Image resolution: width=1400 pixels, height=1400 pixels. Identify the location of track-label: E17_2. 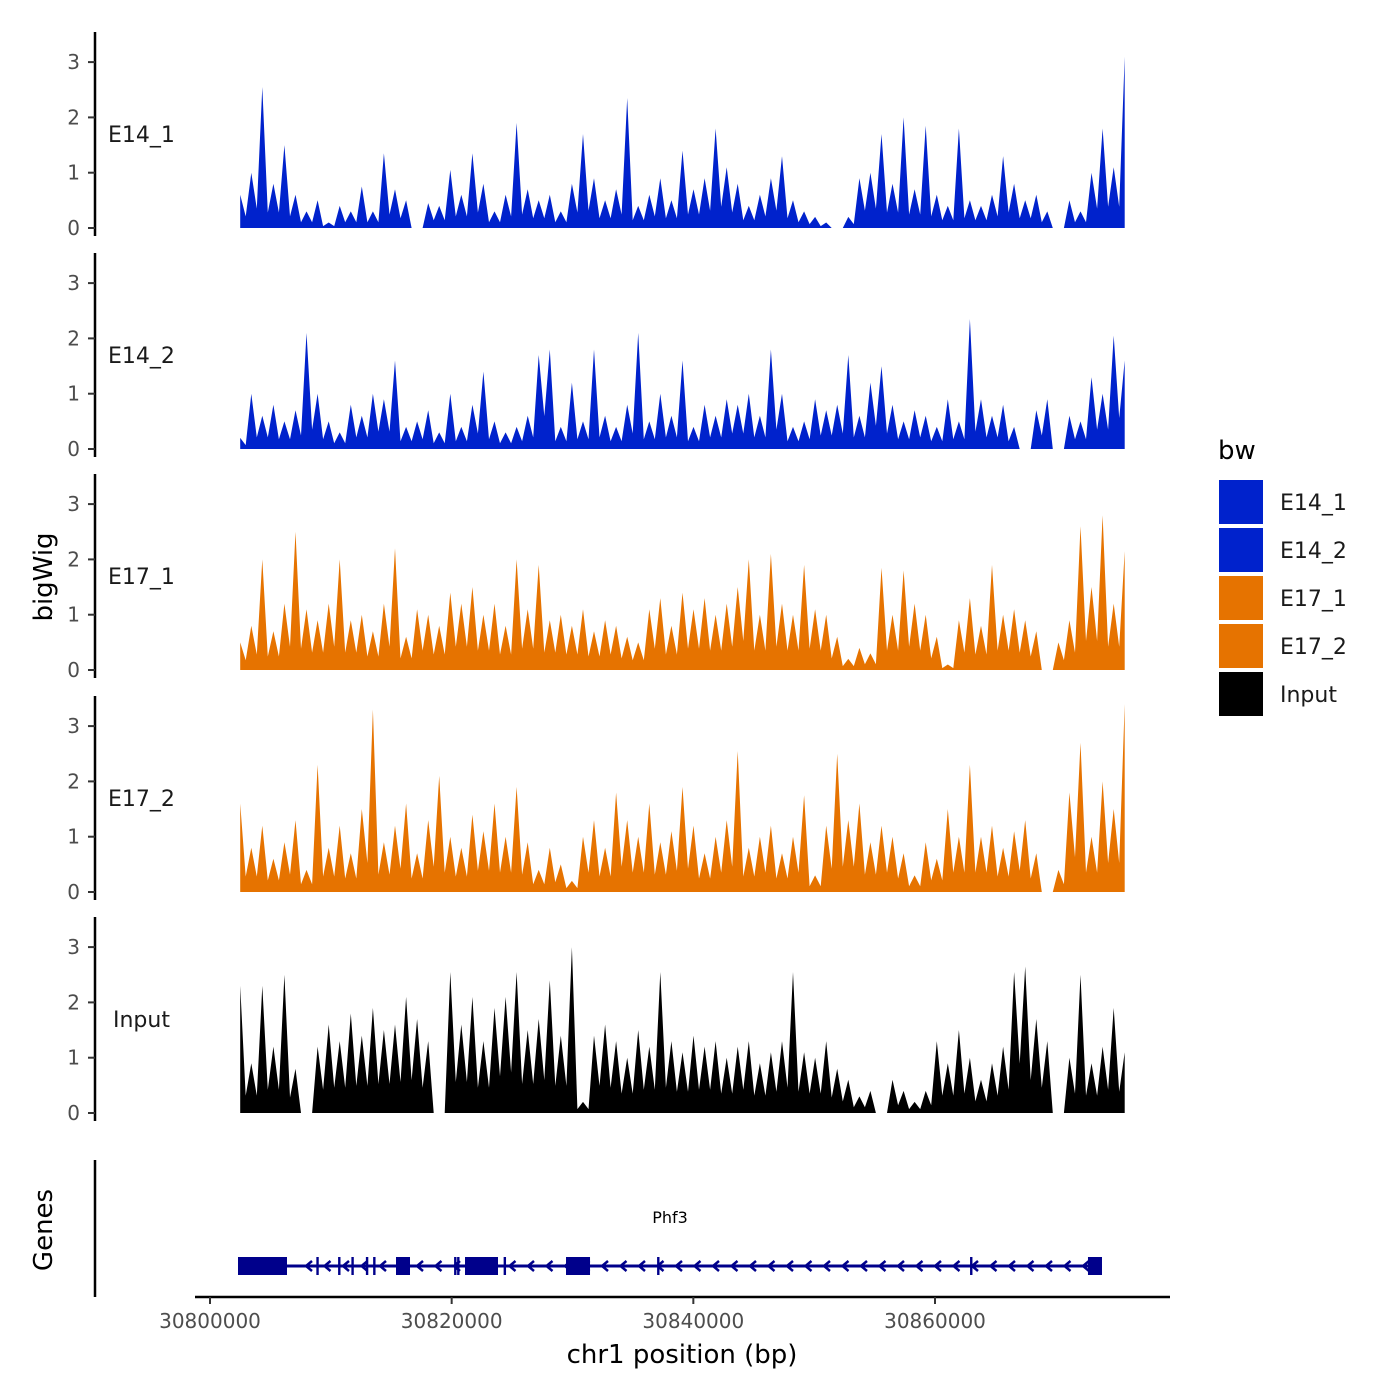
(141, 799).